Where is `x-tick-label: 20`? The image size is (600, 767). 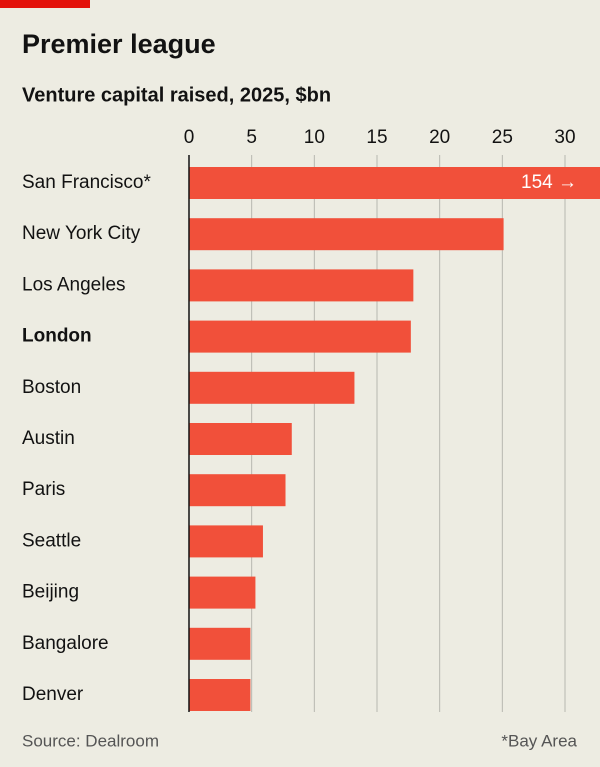
x-tick-label: 20 is located at coordinates (439, 137).